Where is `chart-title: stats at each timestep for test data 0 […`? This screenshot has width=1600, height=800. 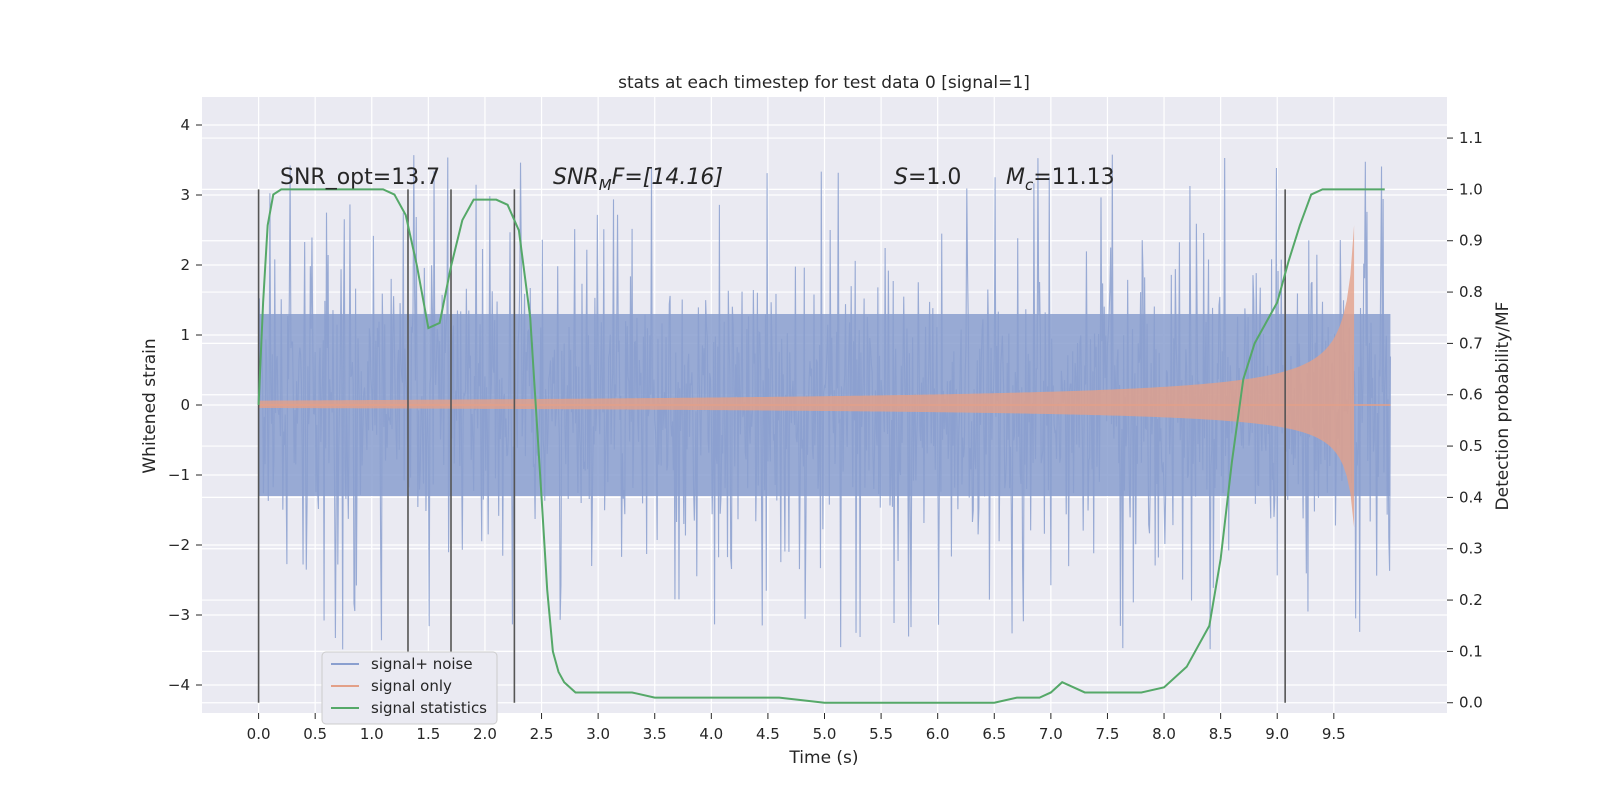 chart-title: stats at each timestep for test data 0 [… is located at coordinates (824, 83).